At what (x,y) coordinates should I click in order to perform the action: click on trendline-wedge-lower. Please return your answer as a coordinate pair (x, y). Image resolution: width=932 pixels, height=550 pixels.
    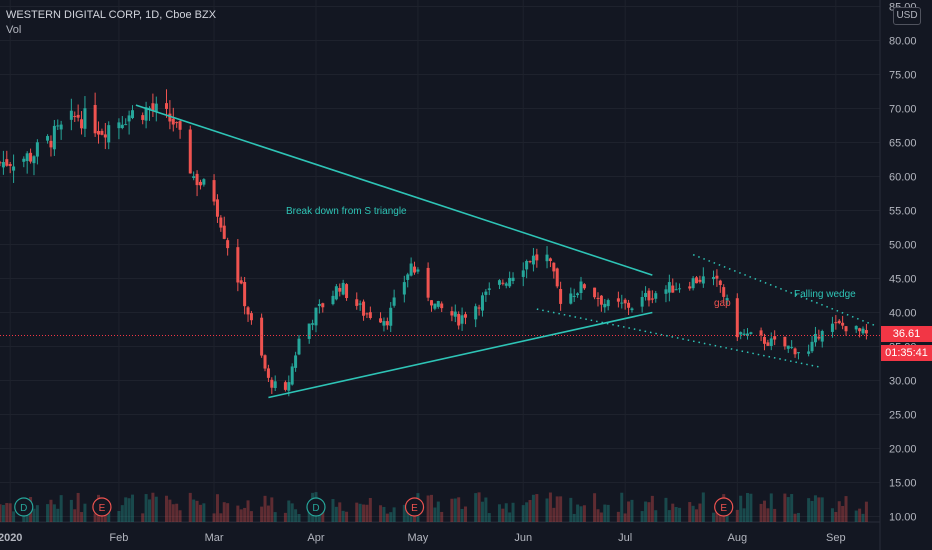
    Looking at the image, I should click on (677, 338).